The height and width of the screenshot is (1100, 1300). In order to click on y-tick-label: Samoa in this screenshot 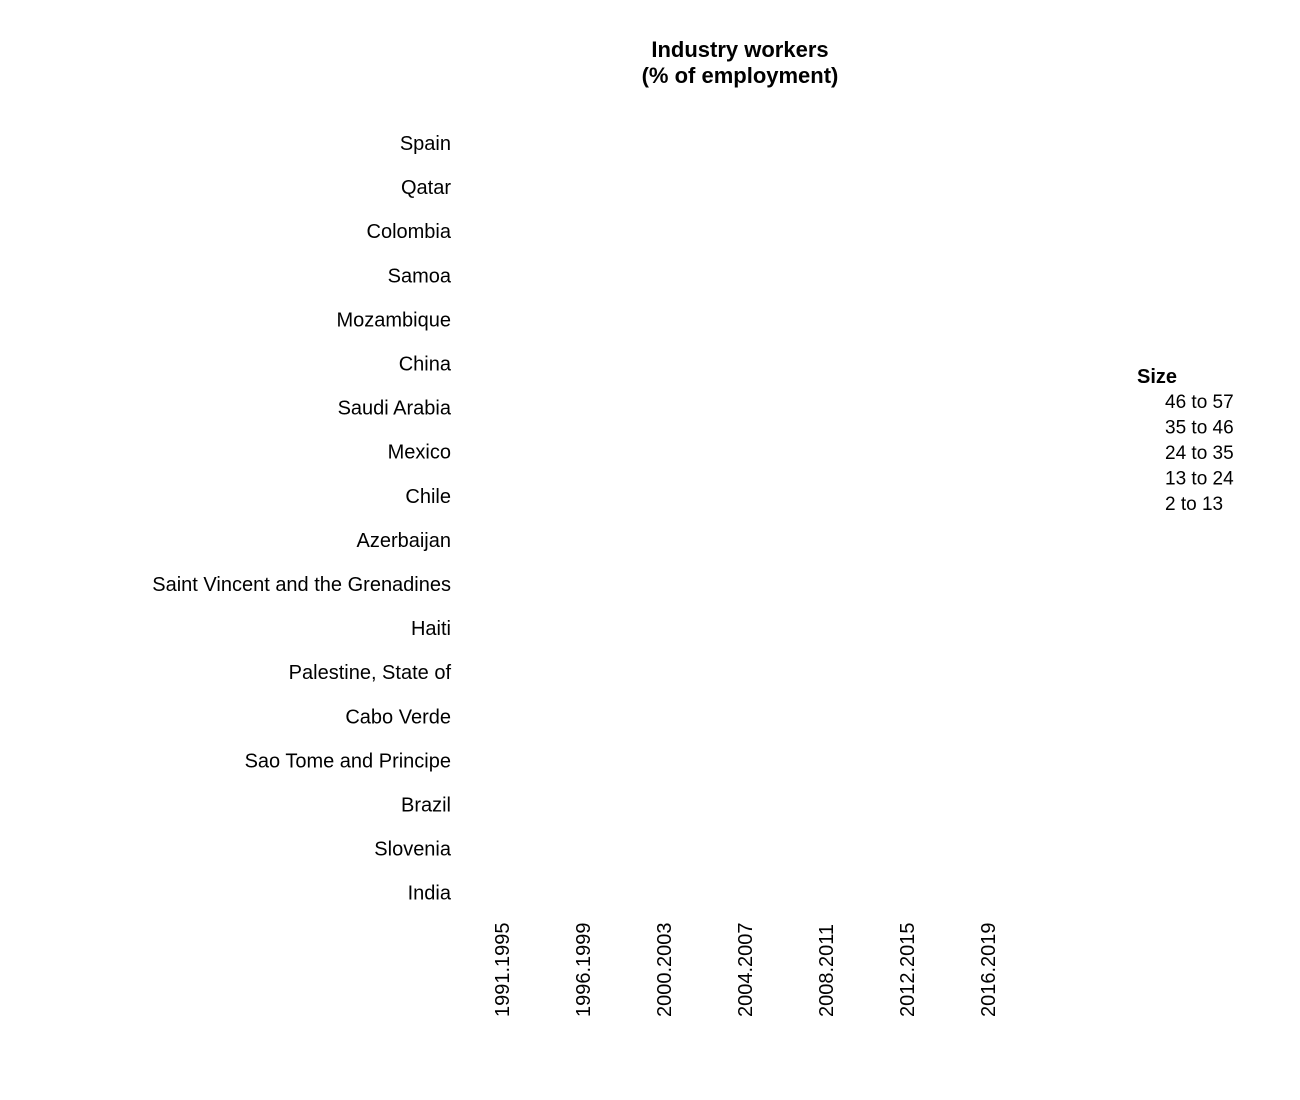, I will do `click(420, 276)`.